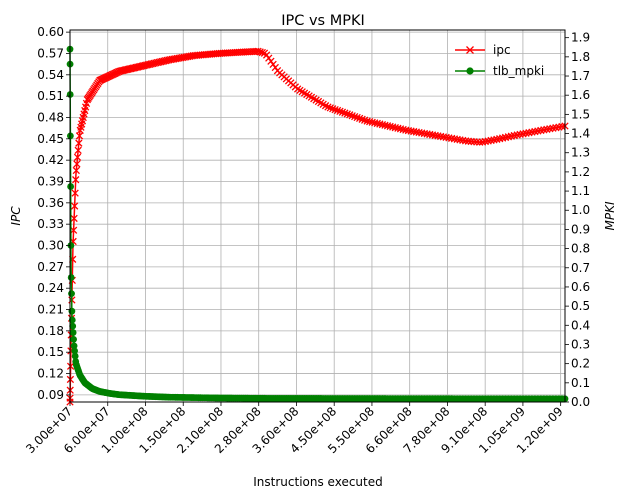 This screenshot has width=627, height=499. What do you see at coordinates (580, 229) in the screenshot?
I see `y-right-tick-label: 0.9` at bounding box center [580, 229].